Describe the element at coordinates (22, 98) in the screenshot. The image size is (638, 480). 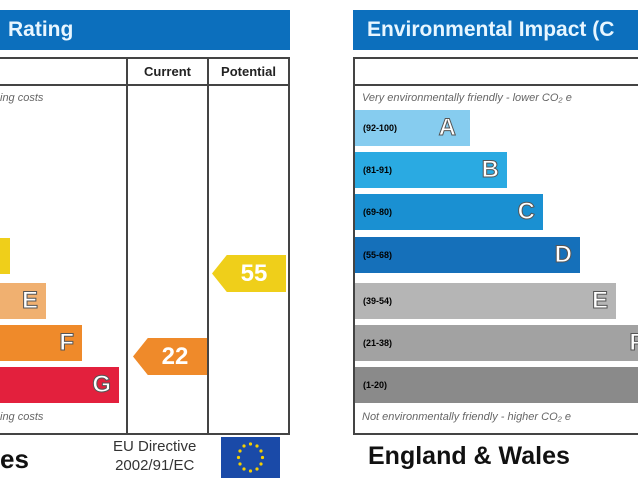
I see `top-note: ing costs` at that location.